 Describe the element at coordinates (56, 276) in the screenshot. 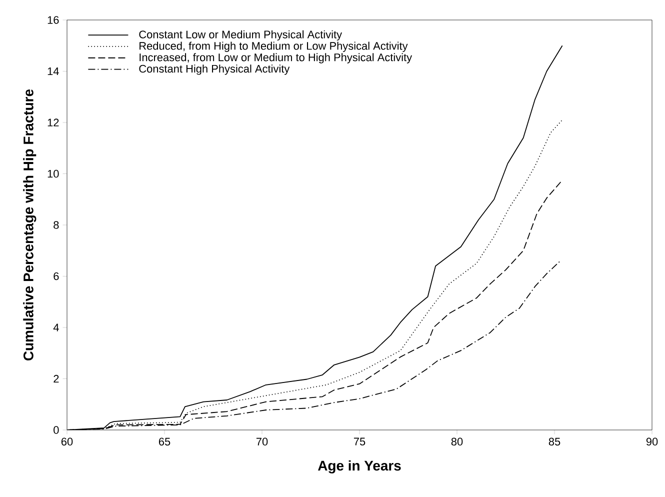

I see `y-tick-label: 6` at that location.